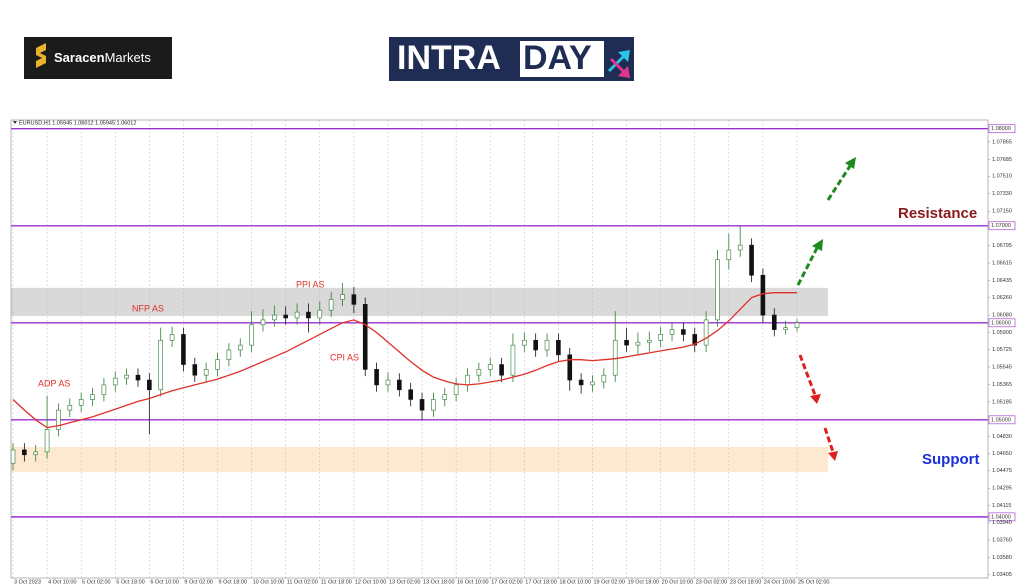 The height and width of the screenshot is (587, 1024). Describe the element at coordinates (826, 309) in the screenshot. I see `arrows` at that location.